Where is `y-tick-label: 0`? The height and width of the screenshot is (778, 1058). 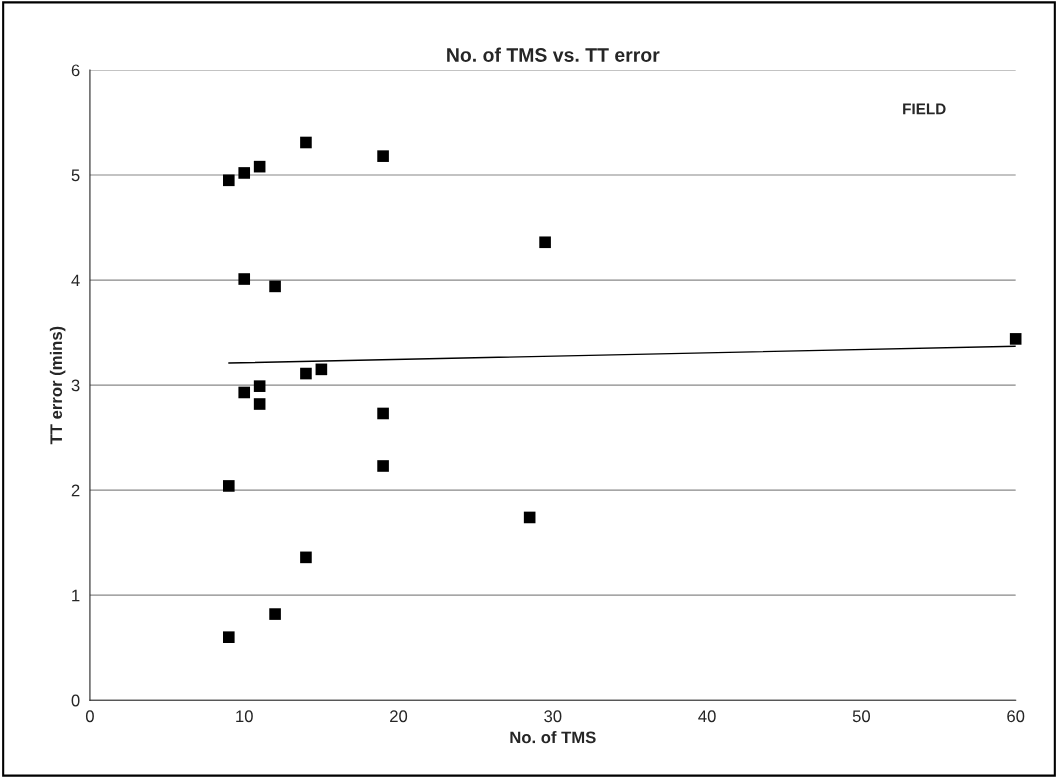
y-tick-label: 0 is located at coordinates (75, 700).